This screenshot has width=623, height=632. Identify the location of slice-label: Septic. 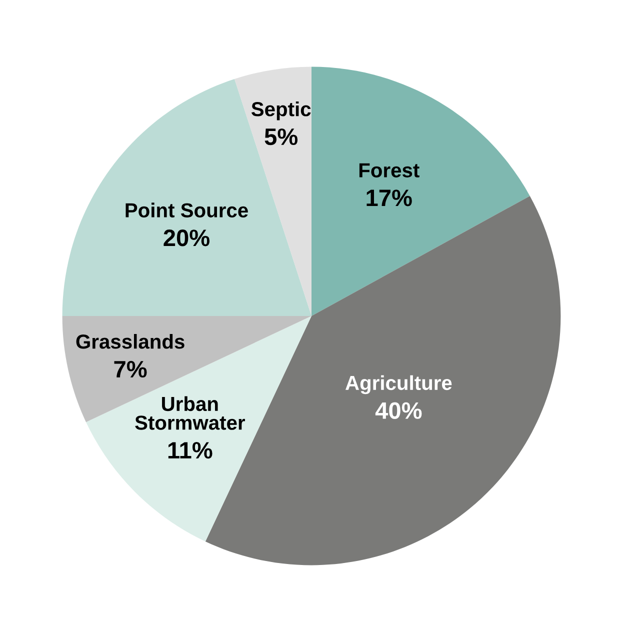
(281, 111).